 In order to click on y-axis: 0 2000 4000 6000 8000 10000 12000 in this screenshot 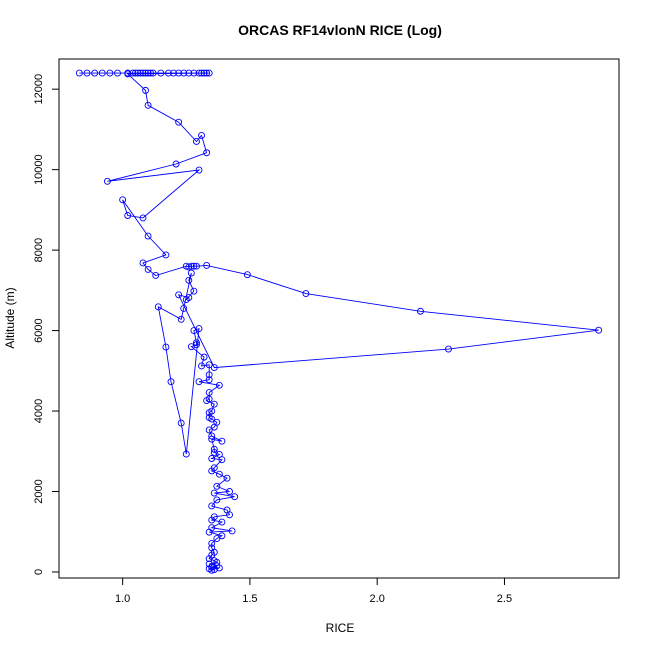, I will do `click(46, 324)`.